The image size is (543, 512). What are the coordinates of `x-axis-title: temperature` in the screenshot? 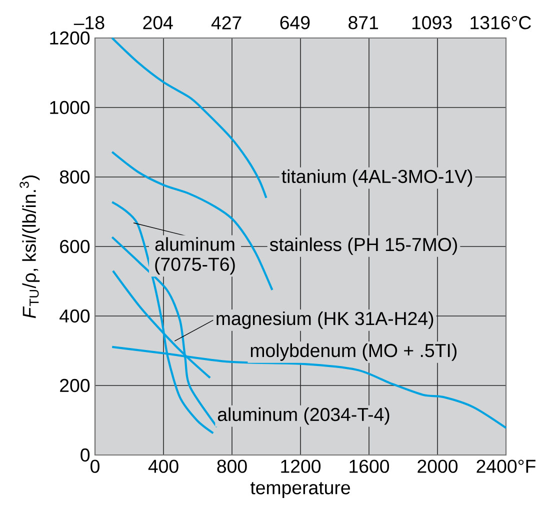 It's located at (300, 490).